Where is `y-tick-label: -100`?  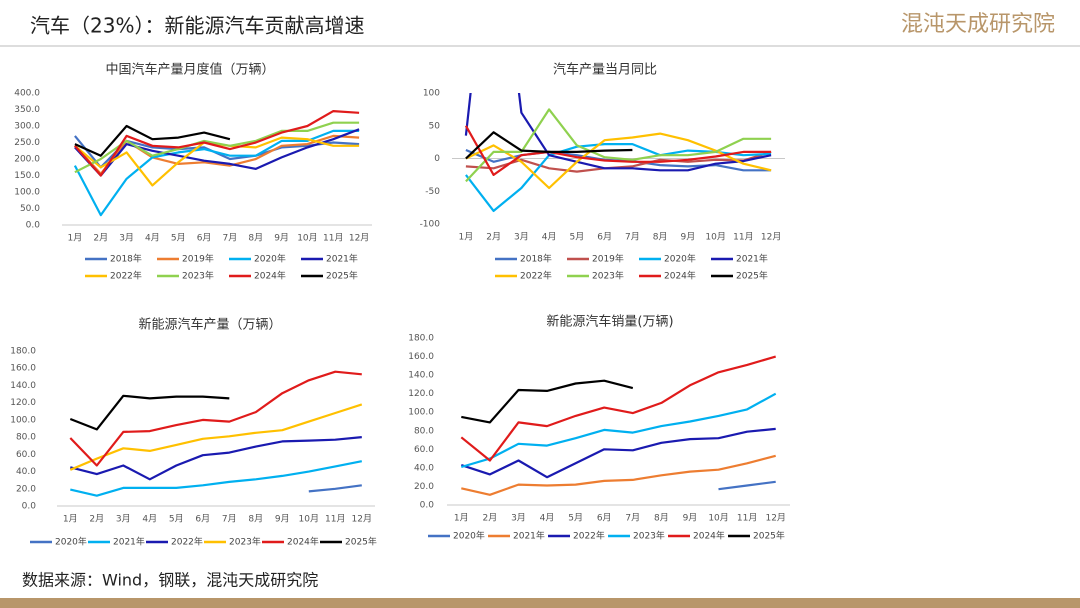
y-tick-label: -100 is located at coordinates (430, 225).